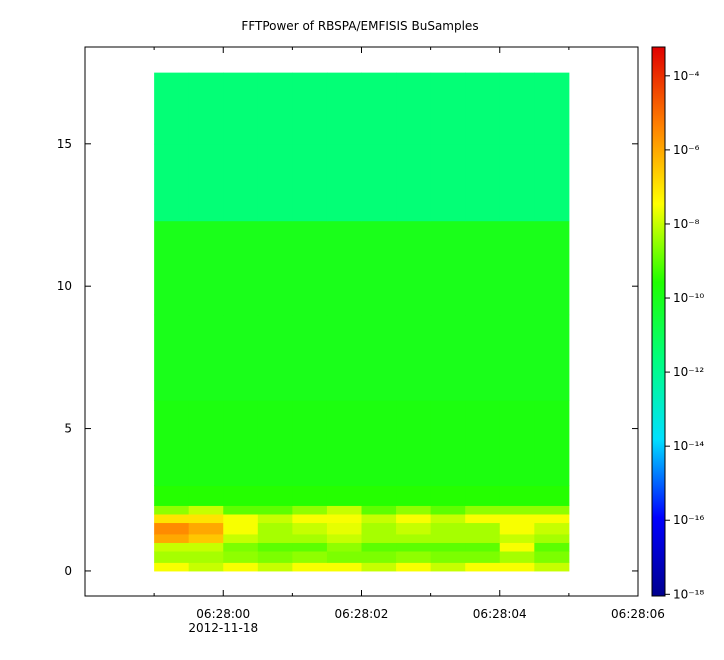 The image size is (724, 660). Describe the element at coordinates (362, 614) in the screenshot. I see `x-tick-label: 06:28:02` at that location.